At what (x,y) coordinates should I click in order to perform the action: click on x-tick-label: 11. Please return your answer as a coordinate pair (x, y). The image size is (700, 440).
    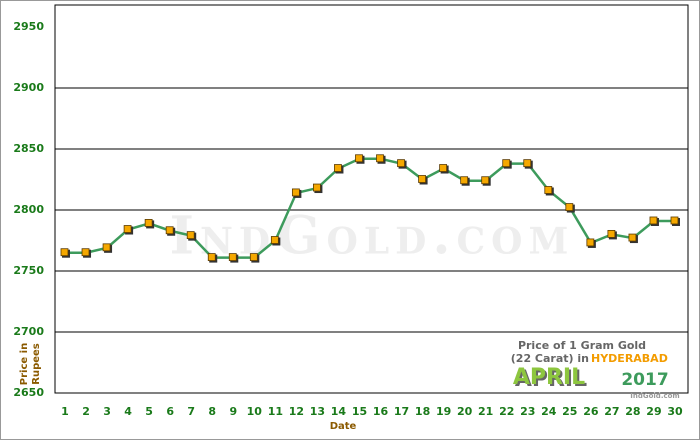
    Looking at the image, I should click on (275, 411).